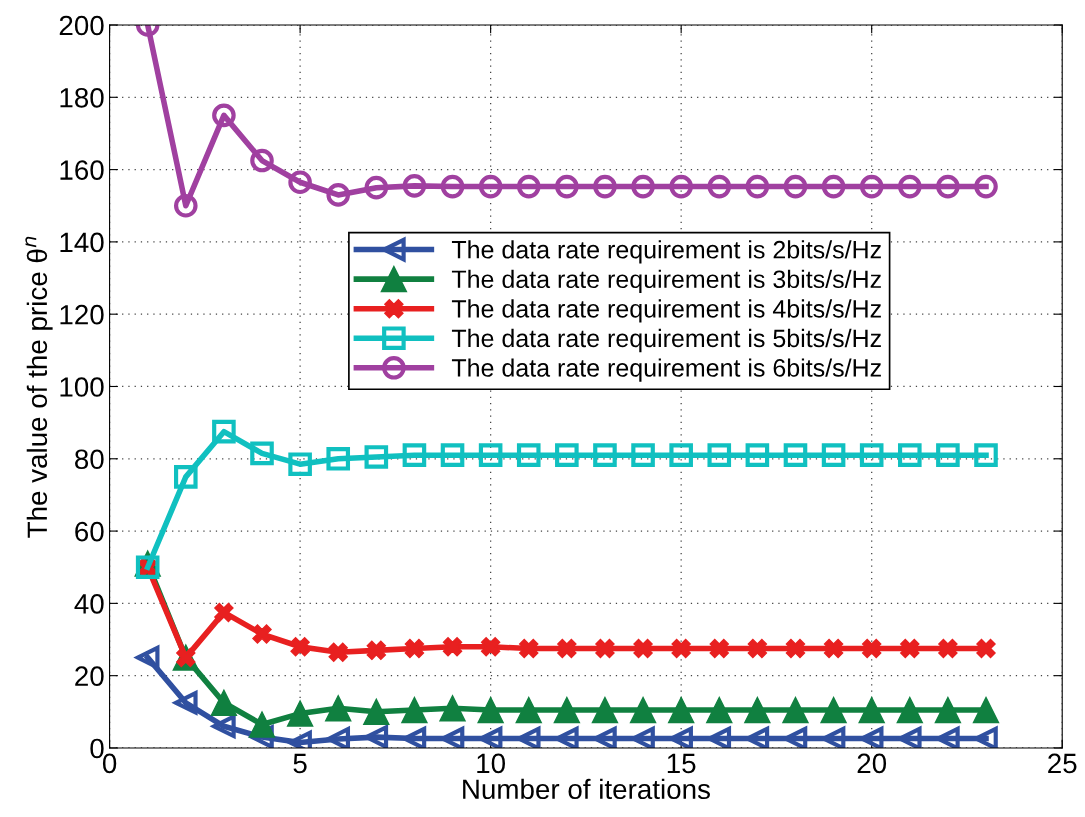  What do you see at coordinates (39, 387) in the screenshot?
I see `y-axis-title: The value of the price θ$^{n}$` at bounding box center [39, 387].